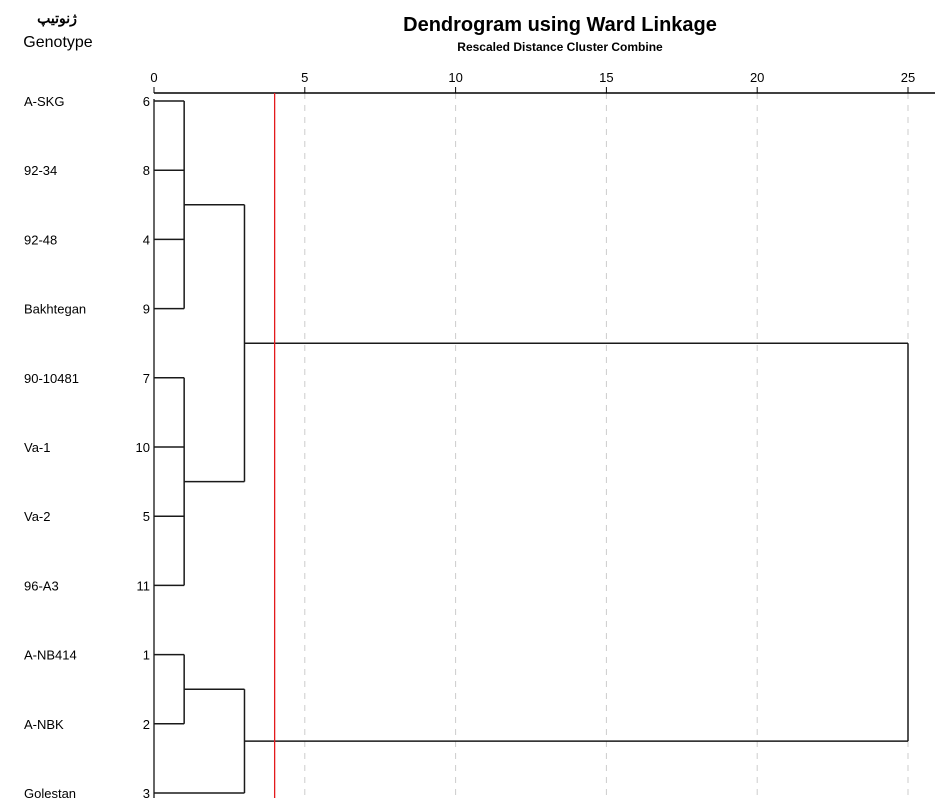 Image resolution: width=935 pixels, height=798 pixels. What do you see at coordinates (50, 792) in the screenshot?
I see `leaf-label: Golestan` at bounding box center [50, 792].